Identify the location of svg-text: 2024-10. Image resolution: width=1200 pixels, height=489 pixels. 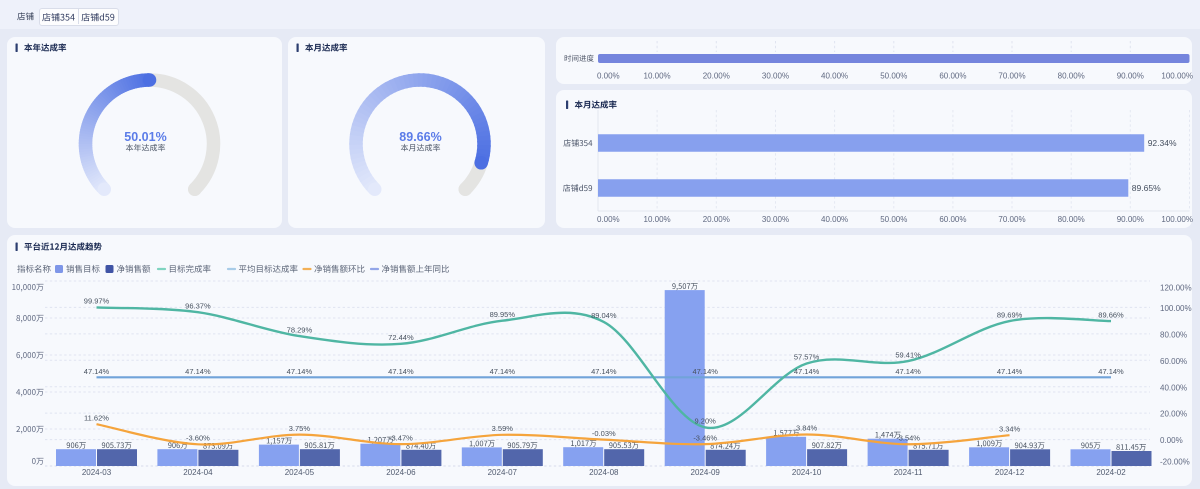
(807, 472).